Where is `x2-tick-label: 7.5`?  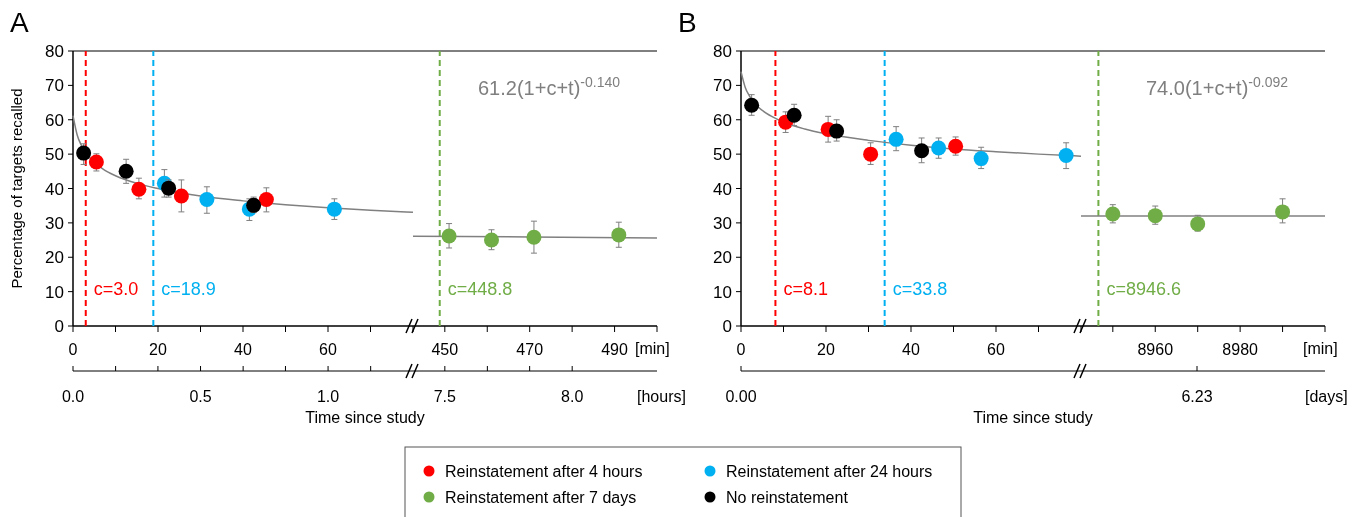
x2-tick-label: 7.5 is located at coordinates (445, 396).